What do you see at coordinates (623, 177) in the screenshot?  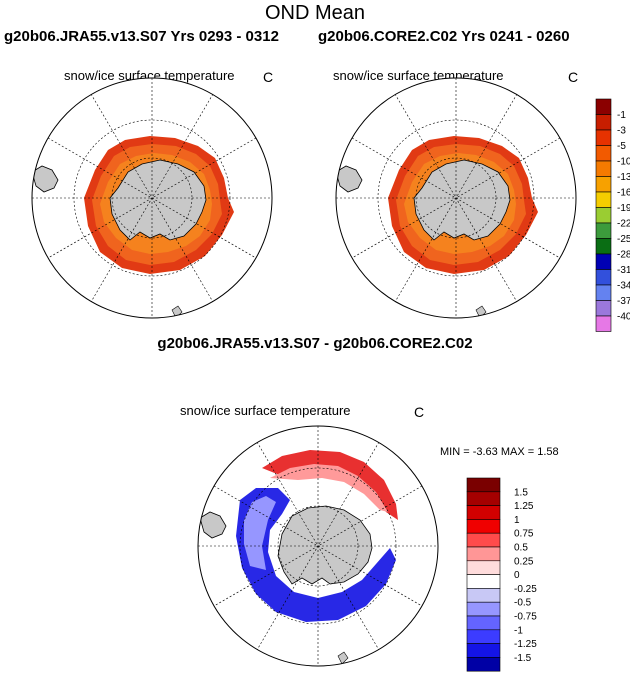 I see `top-colorbar-tick-label: -13` at bounding box center [623, 177].